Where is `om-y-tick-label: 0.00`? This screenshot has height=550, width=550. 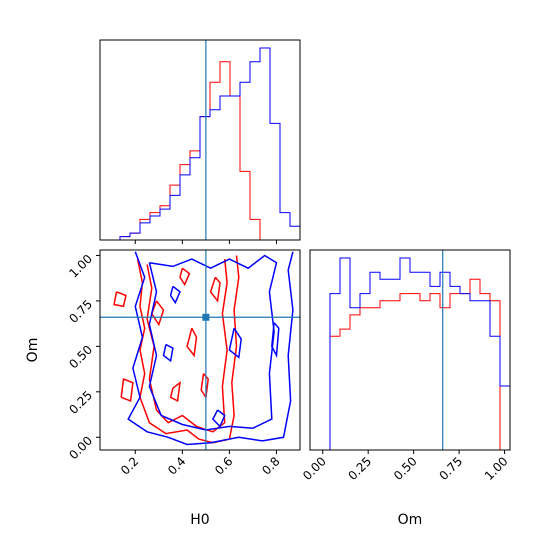
om-y-tick-label: 0.00 is located at coordinates (80, 447).